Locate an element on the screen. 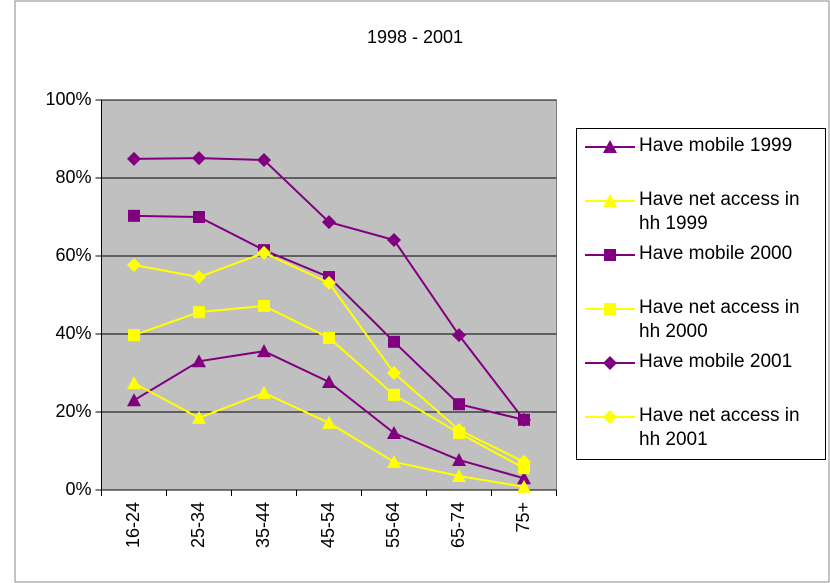  y-tick-label: 80% is located at coordinates (73, 177).